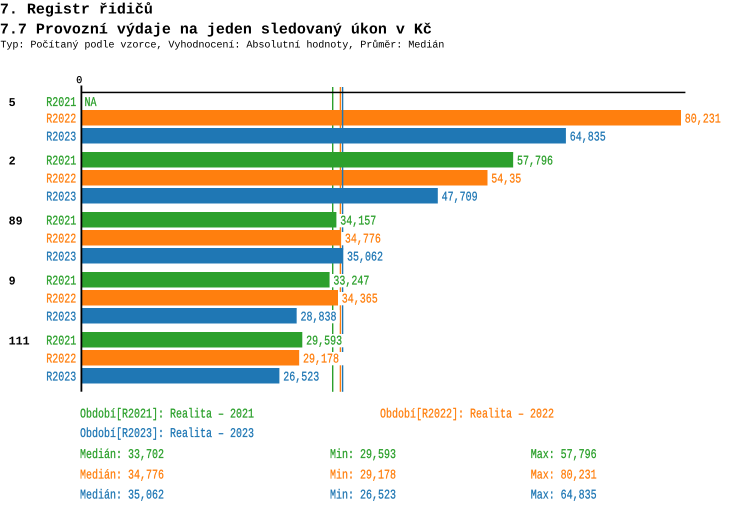 The image size is (750, 512). What do you see at coordinates (122, 495) in the screenshot?
I see `svg-text: Medián: 35,062` at bounding box center [122, 495].